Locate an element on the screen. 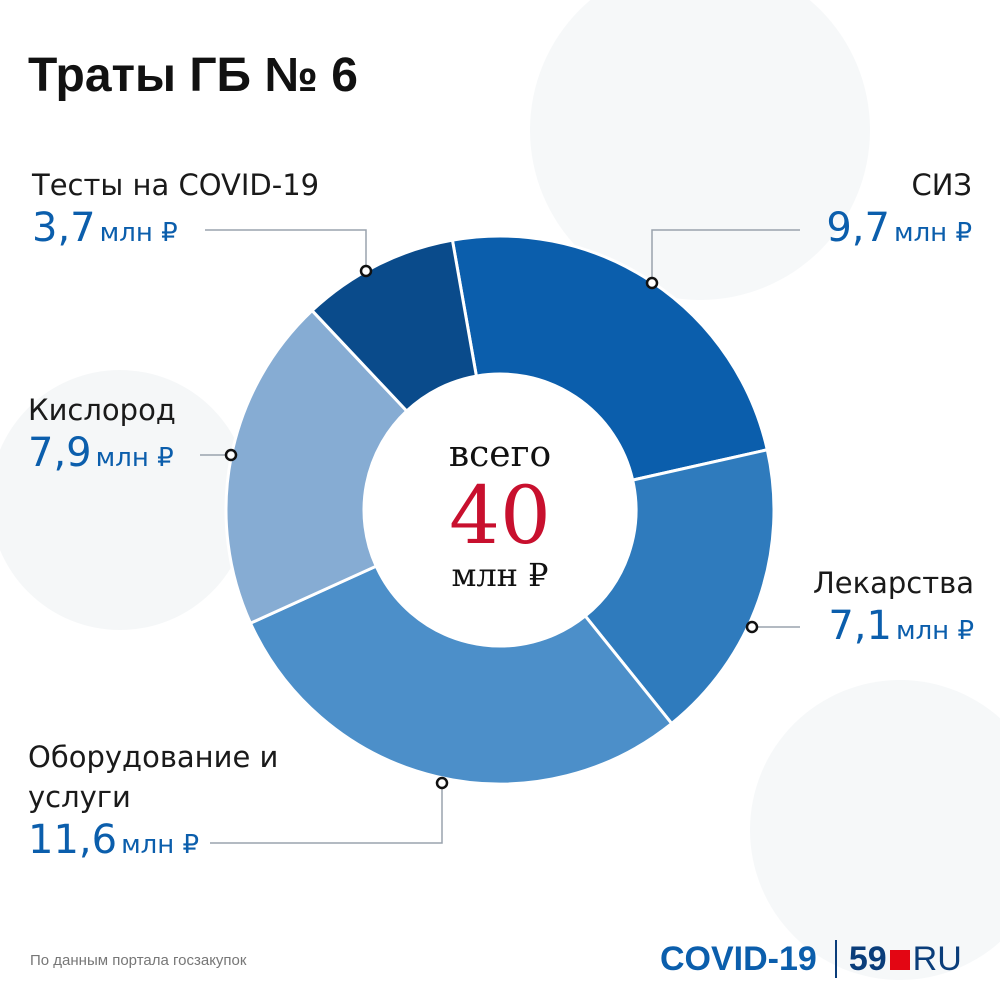  logo-text: COVID-19 is located at coordinates (738, 959).